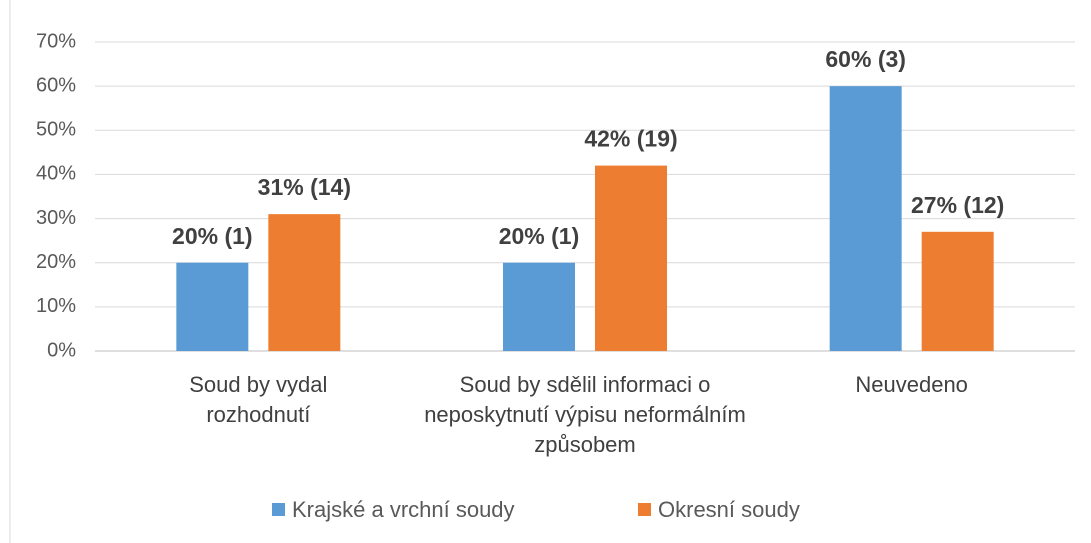  What do you see at coordinates (304, 187) in the screenshot?
I see `data-label: 31% (14)` at bounding box center [304, 187].